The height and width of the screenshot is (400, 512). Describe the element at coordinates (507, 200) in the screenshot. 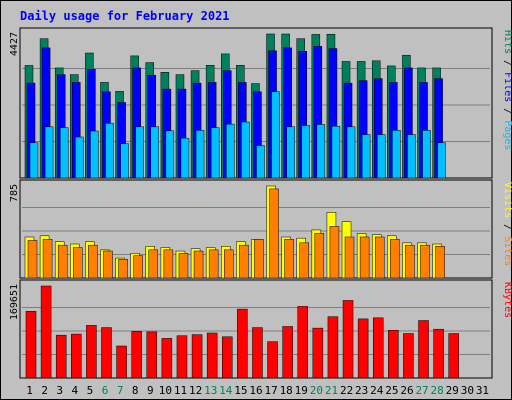

I see `legend-item-visits: Visits` at that location.